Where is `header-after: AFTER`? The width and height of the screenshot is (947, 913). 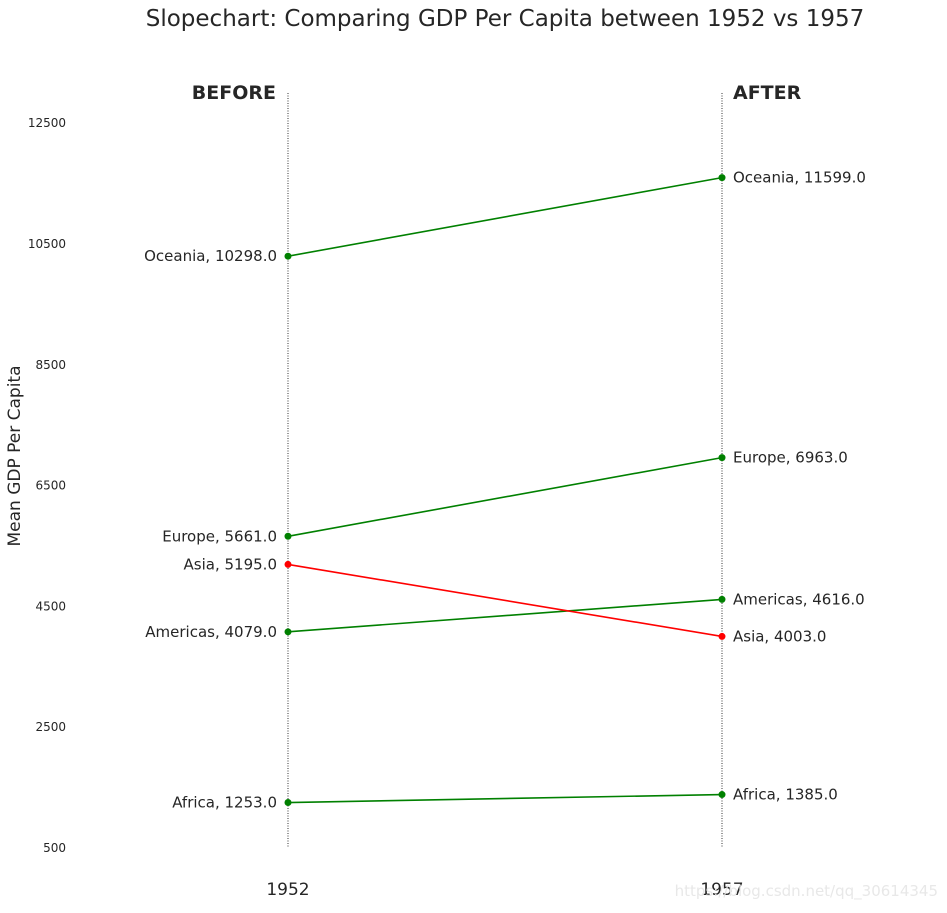 header-after: AFTER is located at coordinates (767, 93).